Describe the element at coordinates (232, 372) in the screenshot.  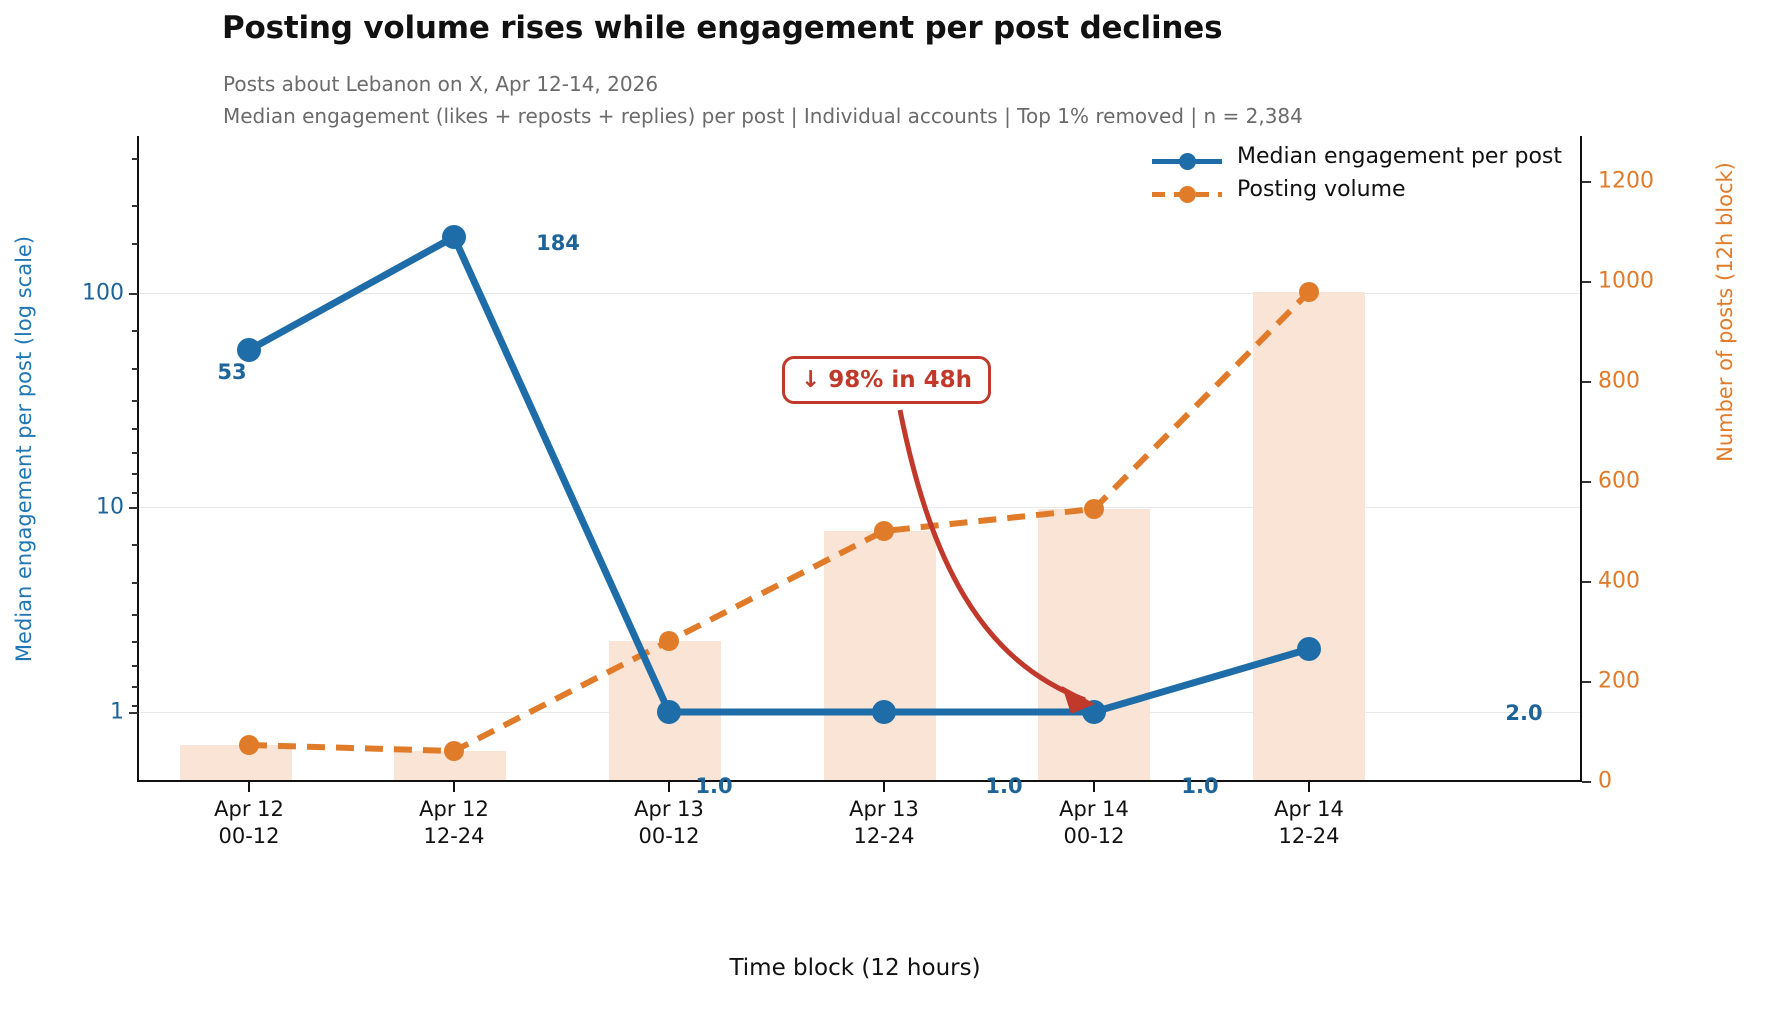
I see `value-label-engagement-0: 53` at that location.